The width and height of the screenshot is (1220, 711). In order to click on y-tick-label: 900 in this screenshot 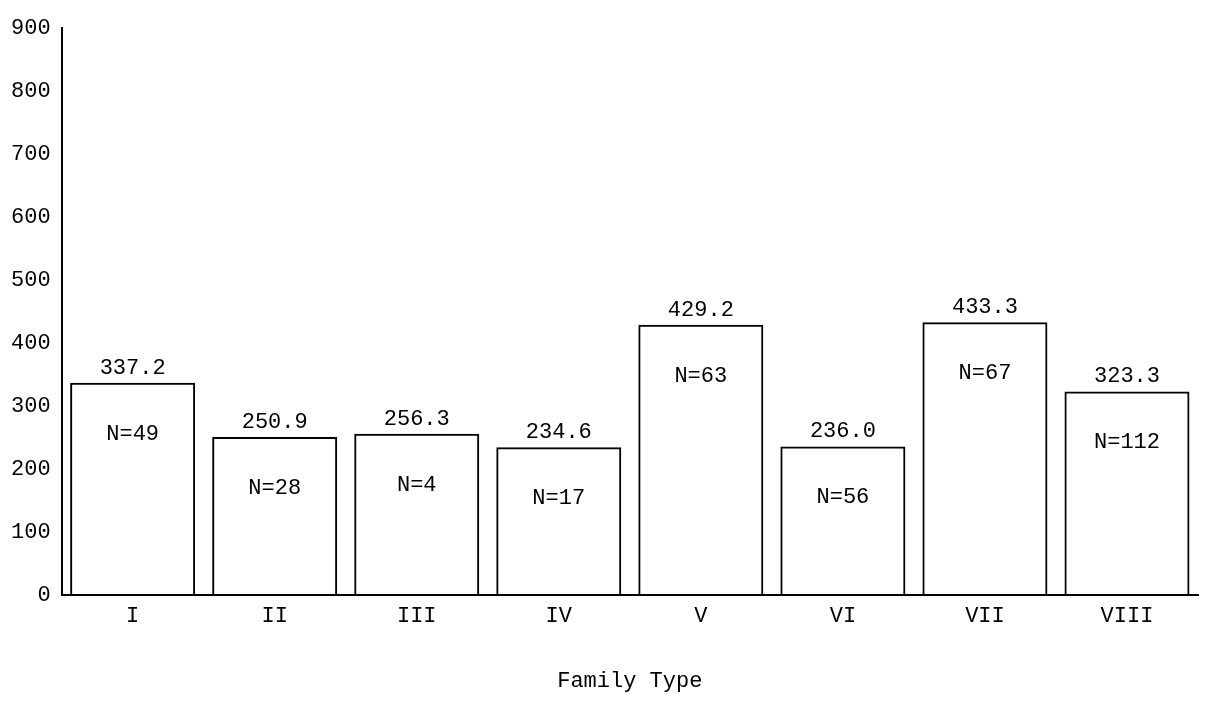, I will do `click(31, 28)`.